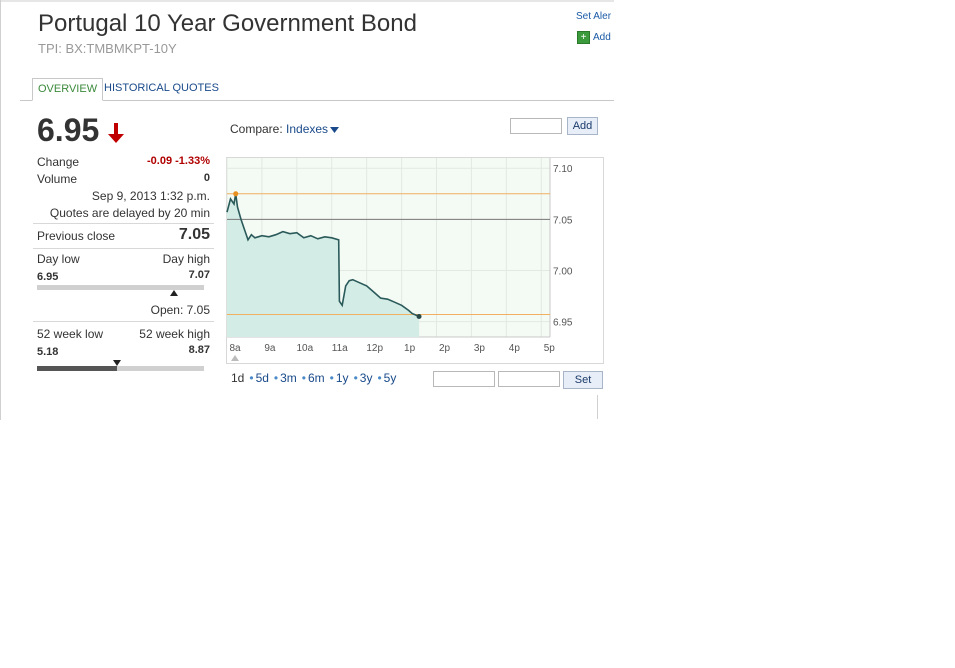  I want to click on week52-range-bar, so click(120, 368).